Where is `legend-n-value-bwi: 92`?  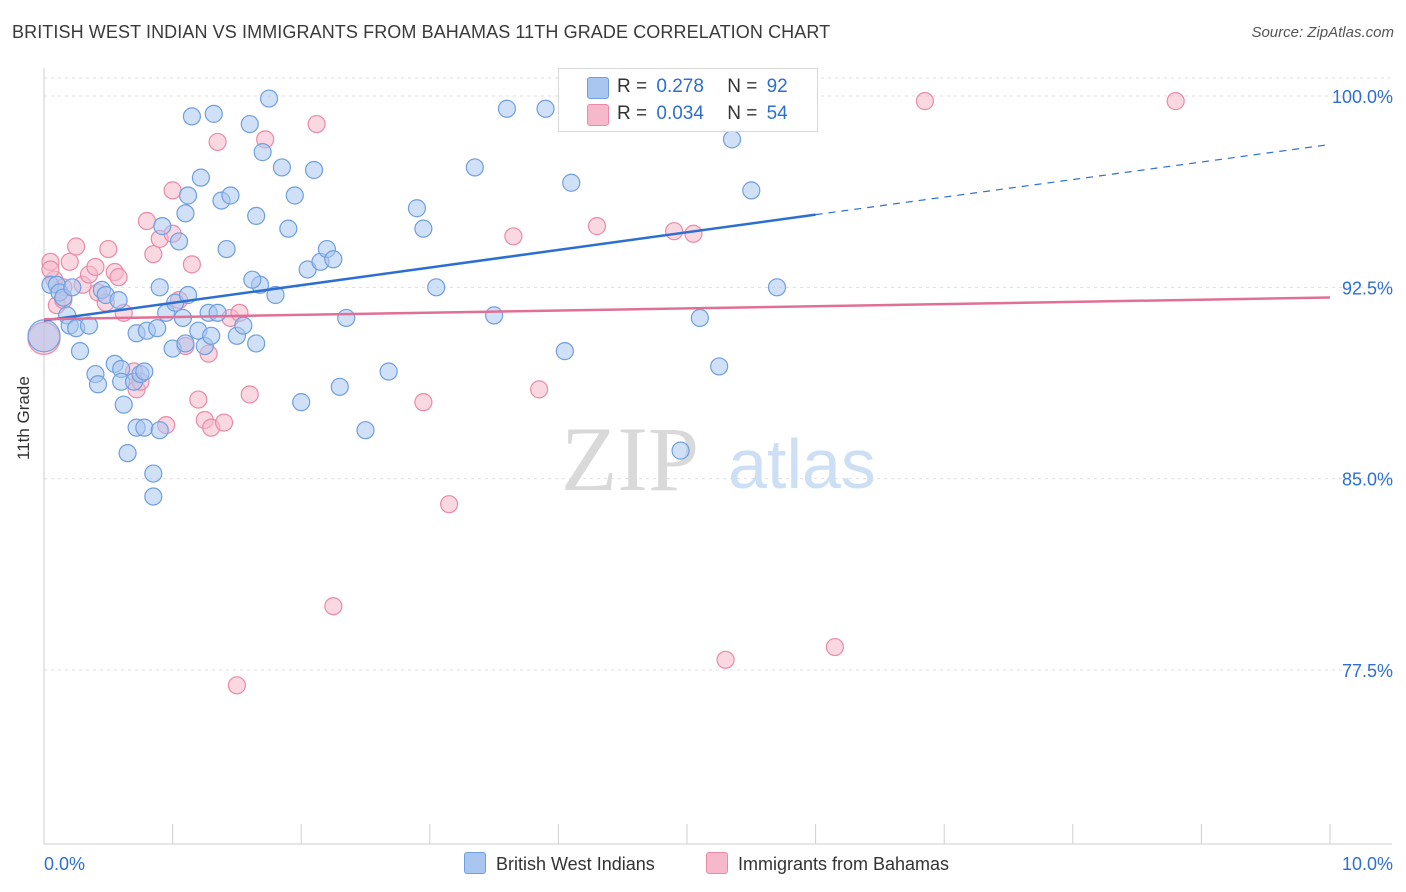
legend-n-value-bwi: 92 is located at coordinates (777, 86).